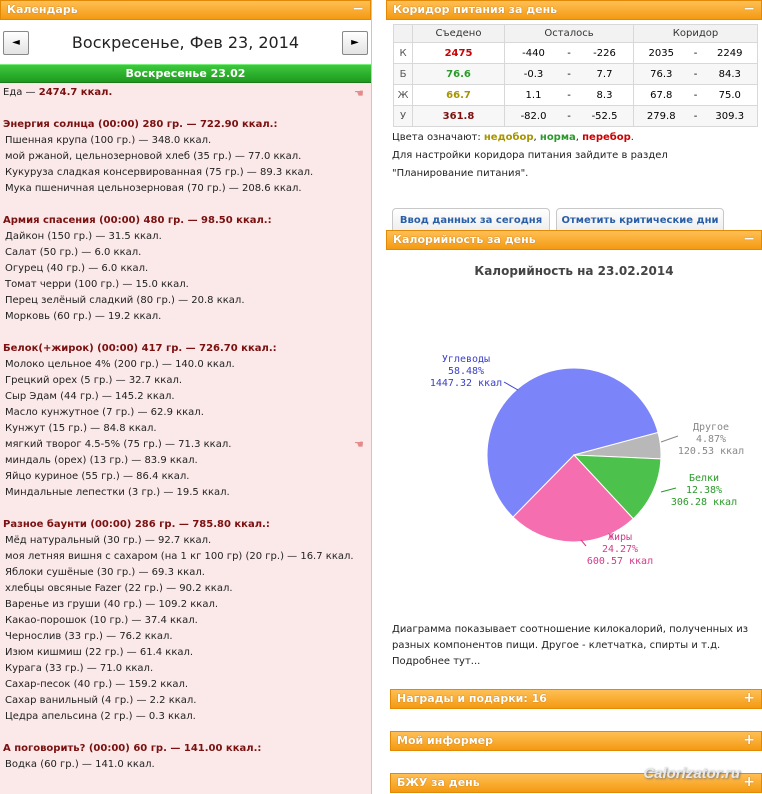 This screenshot has height=794, width=762. What do you see at coordinates (105, 572) in the screenshot?
I see `food-item: Яблоки сушёные (30 гр.) — 69.3 ккал.` at bounding box center [105, 572].